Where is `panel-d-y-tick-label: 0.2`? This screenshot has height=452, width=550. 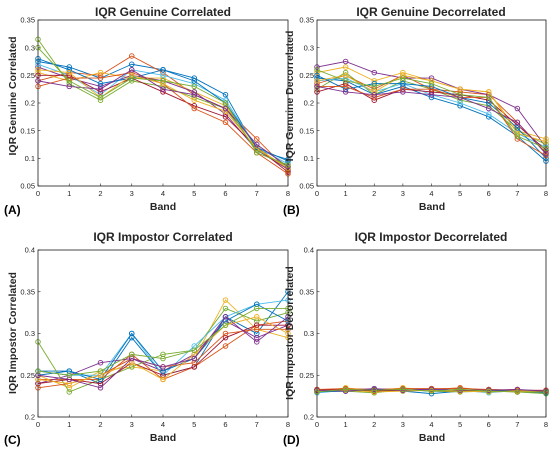 panel-d-y-tick-label: 0.2 is located at coordinates (309, 417).